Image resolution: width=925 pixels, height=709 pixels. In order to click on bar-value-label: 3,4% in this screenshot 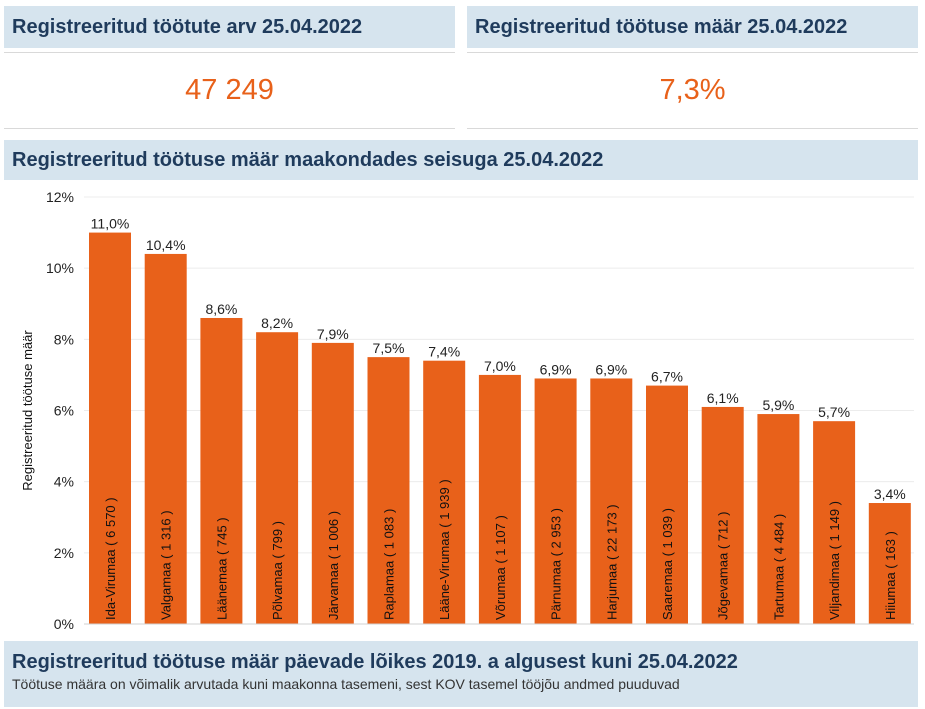, I will do `click(890, 494)`.